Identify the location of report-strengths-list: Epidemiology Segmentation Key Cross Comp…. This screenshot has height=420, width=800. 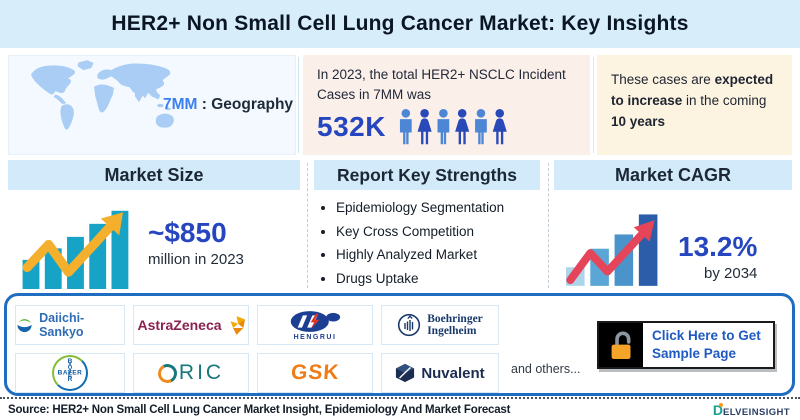
(438, 243).